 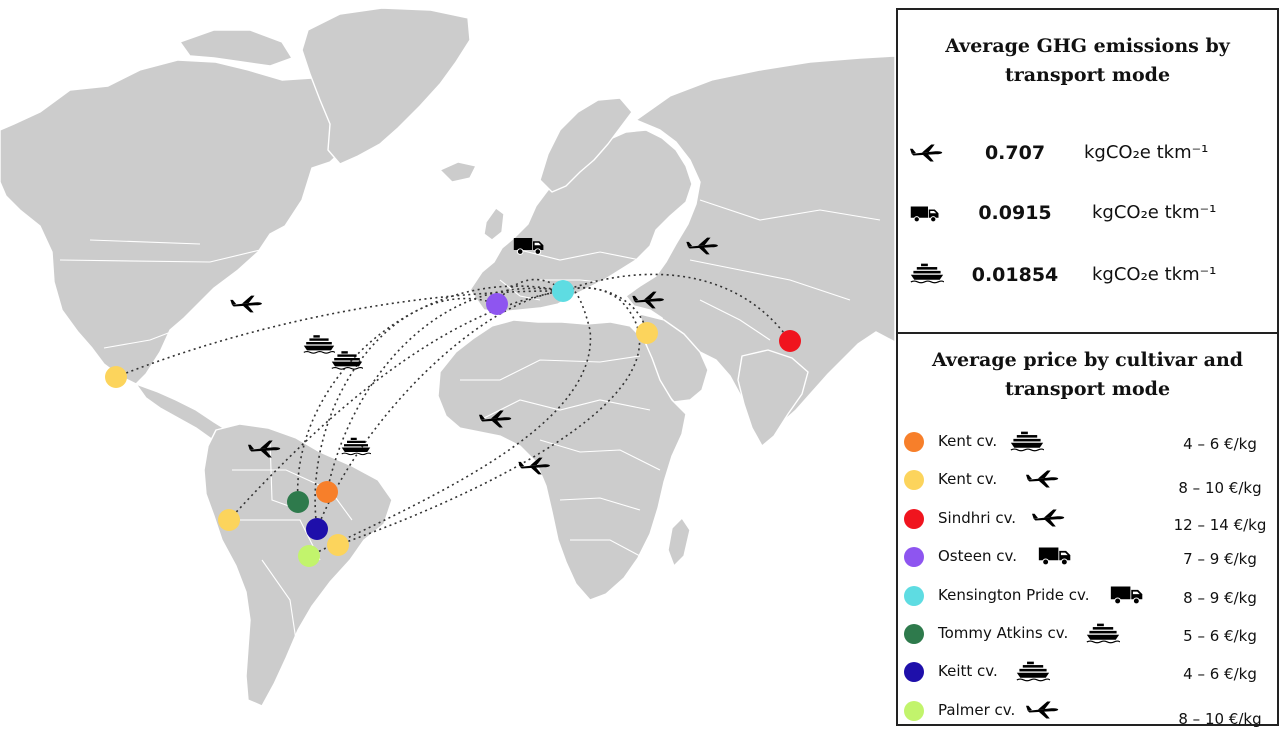 What do you see at coordinates (586, 145) in the screenshot?
I see `scandinavia` at bounding box center [586, 145].